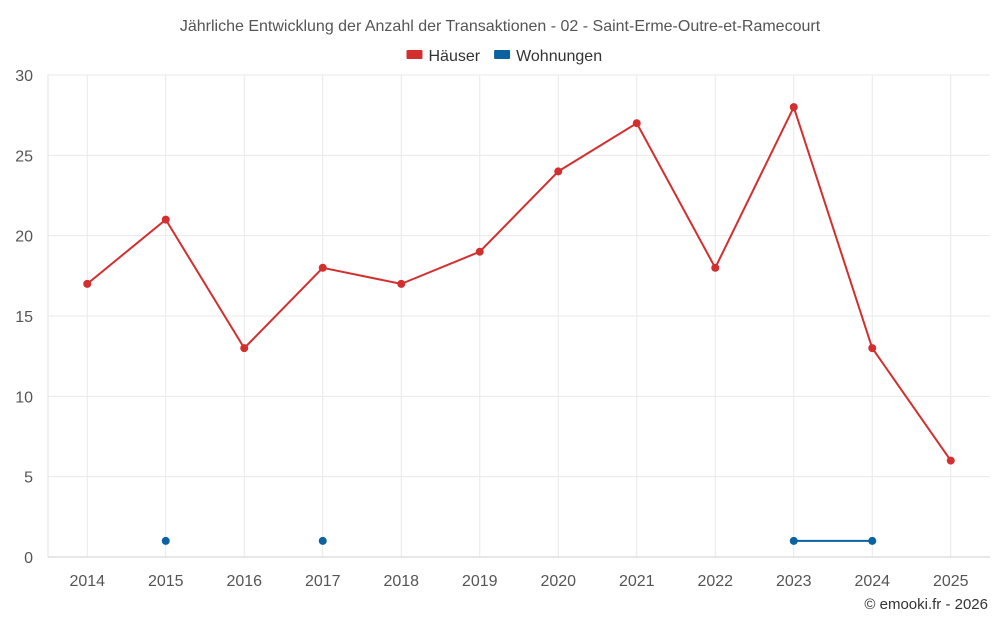 Image resolution: width=1000 pixels, height=625 pixels. What do you see at coordinates (872, 581) in the screenshot?
I see `x-tick-label: 2024` at bounding box center [872, 581].